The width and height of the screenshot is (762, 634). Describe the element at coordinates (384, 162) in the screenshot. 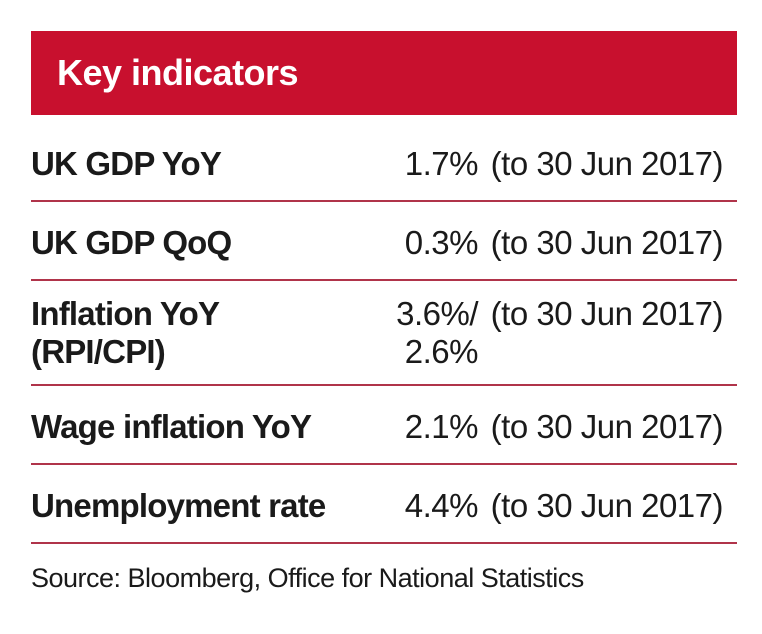

I see `table-row-uk-gdp-yoy: UK GDP YoY 1.7% (to 30 Jun 2017)` at that location.